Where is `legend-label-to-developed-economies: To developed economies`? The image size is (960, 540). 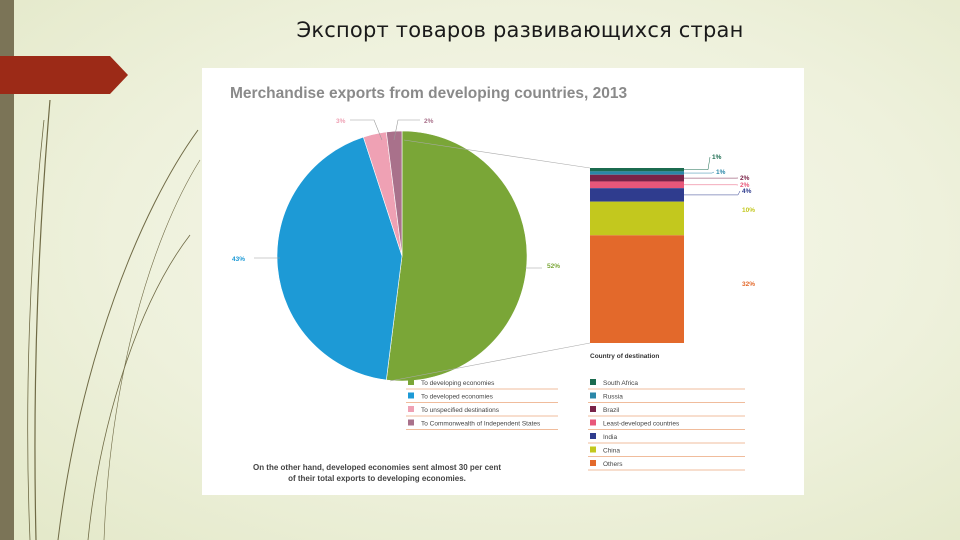 legend-label-to-developed-economies: To developed economies is located at coordinates (457, 397).